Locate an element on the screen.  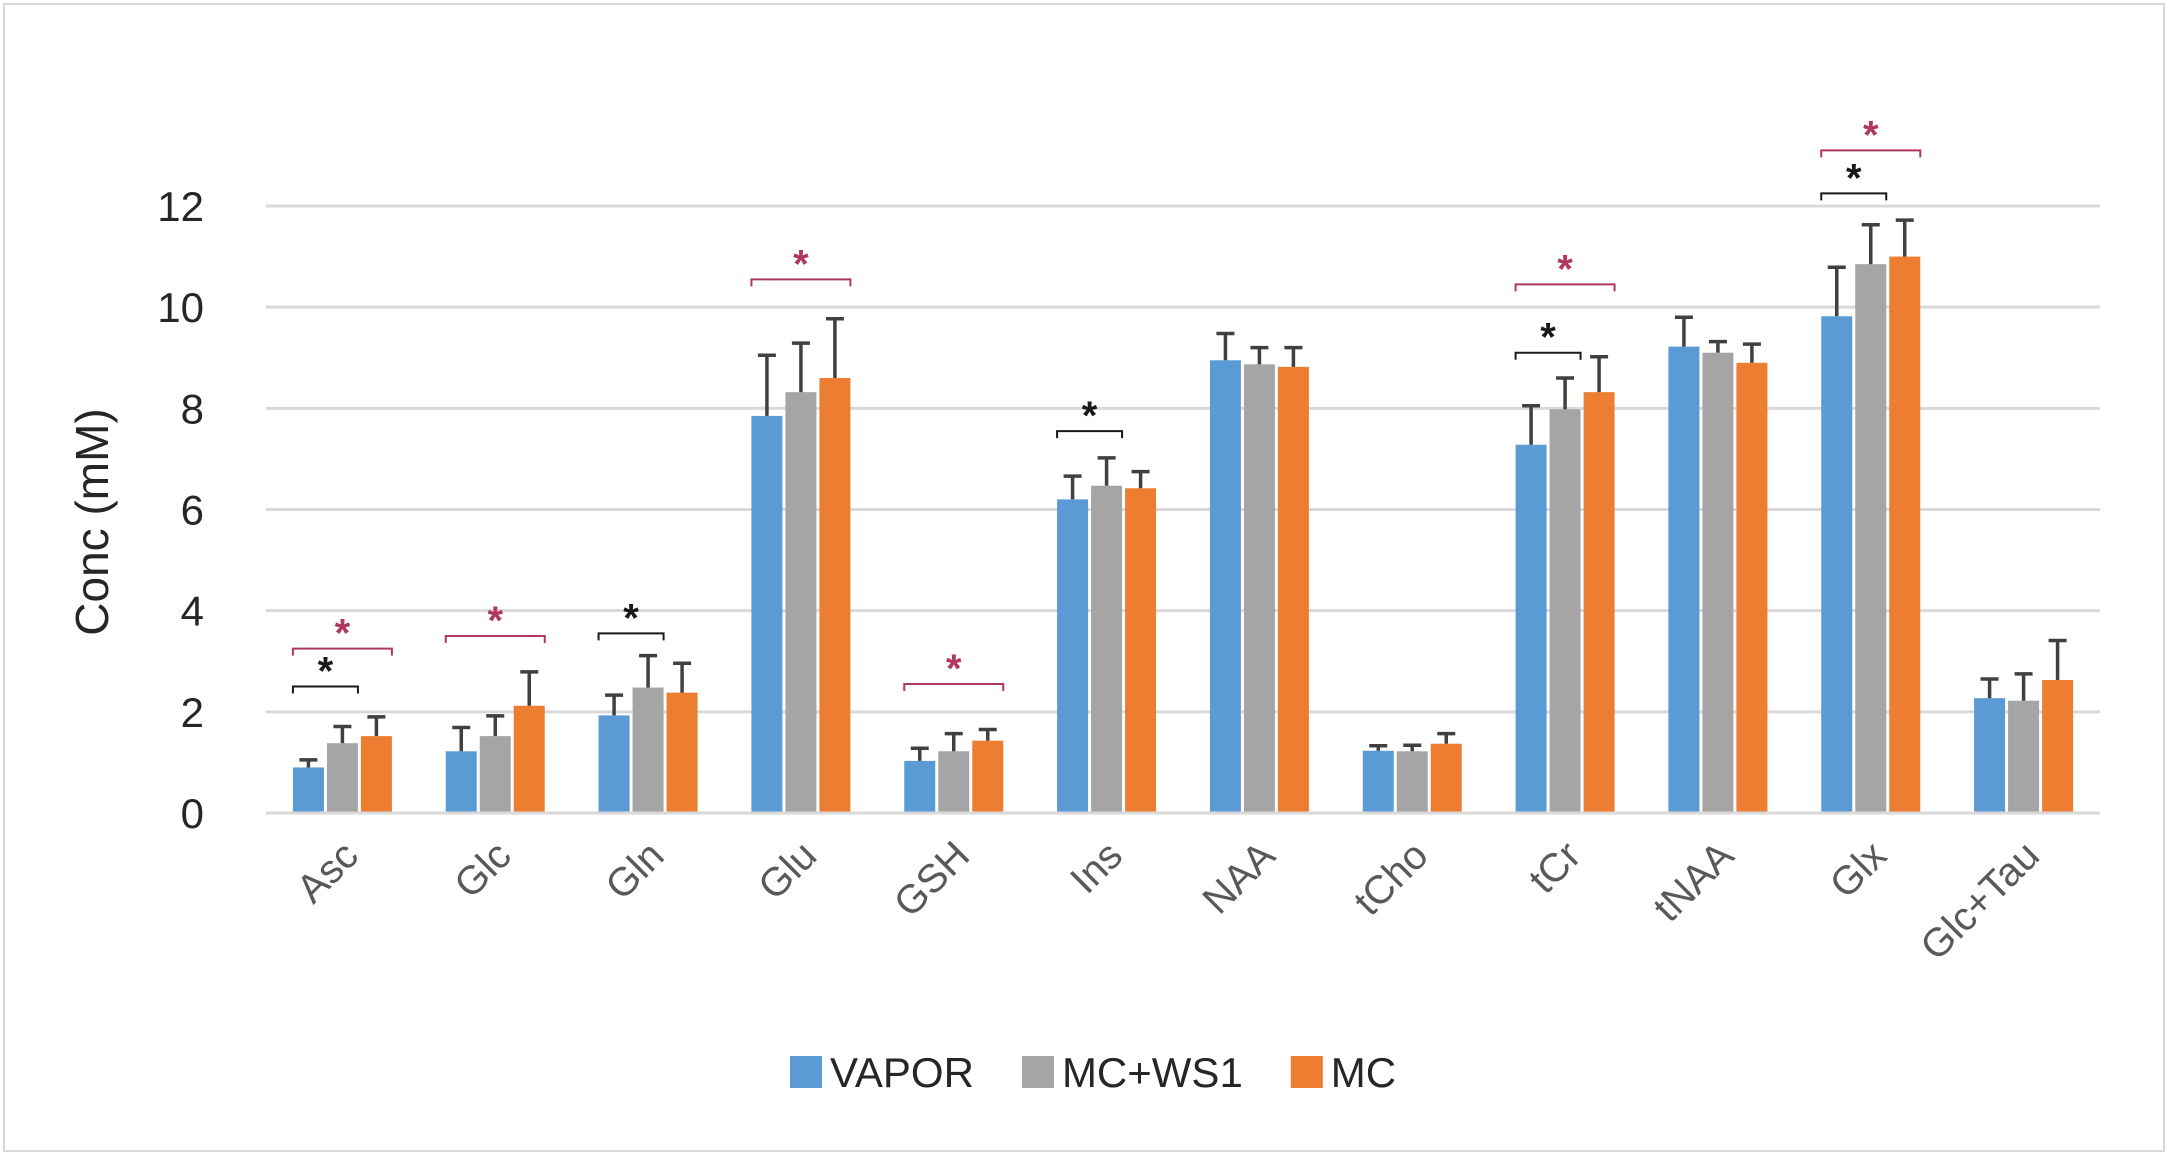
bar-mc-tcr is located at coordinates (1599, 602).